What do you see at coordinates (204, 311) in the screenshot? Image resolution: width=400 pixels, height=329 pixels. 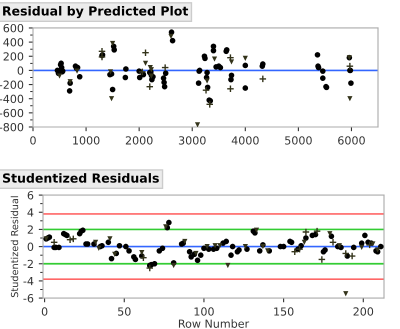 I see `x-tick-label: 100` at bounding box center [204, 311].